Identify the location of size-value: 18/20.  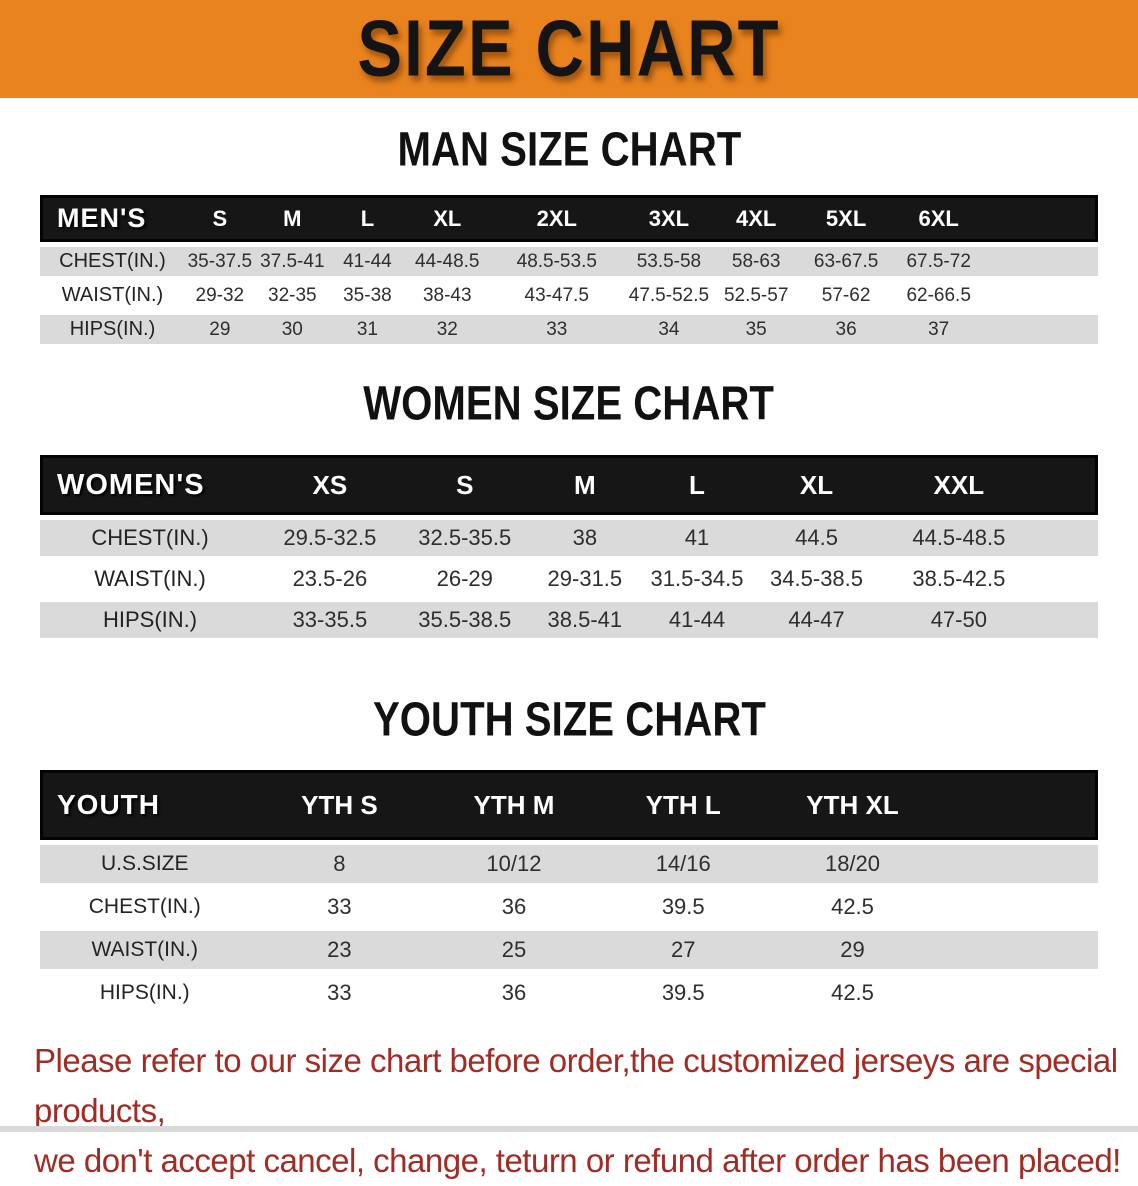
(852, 864).